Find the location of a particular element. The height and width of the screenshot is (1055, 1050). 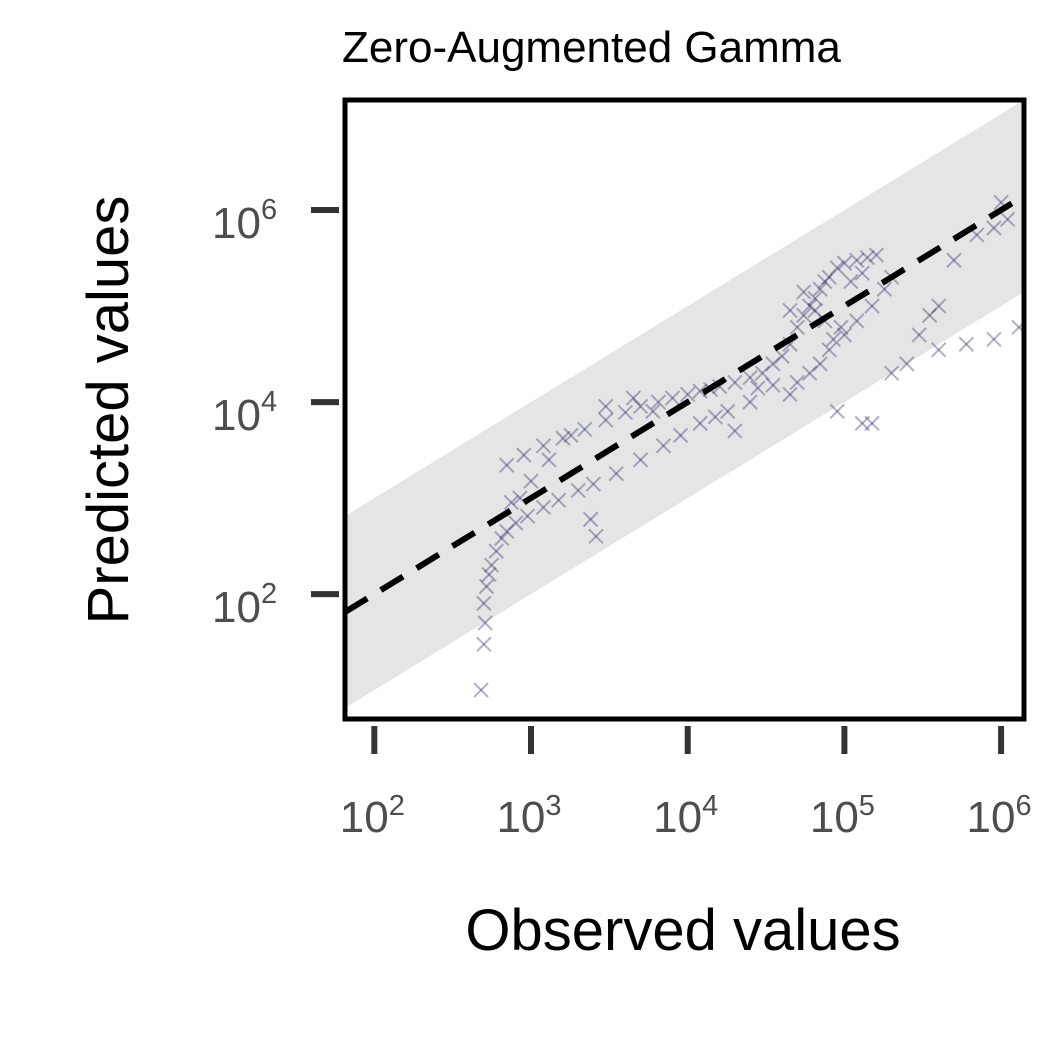

y-tick-label: 10⁴ is located at coordinates (244, 413).